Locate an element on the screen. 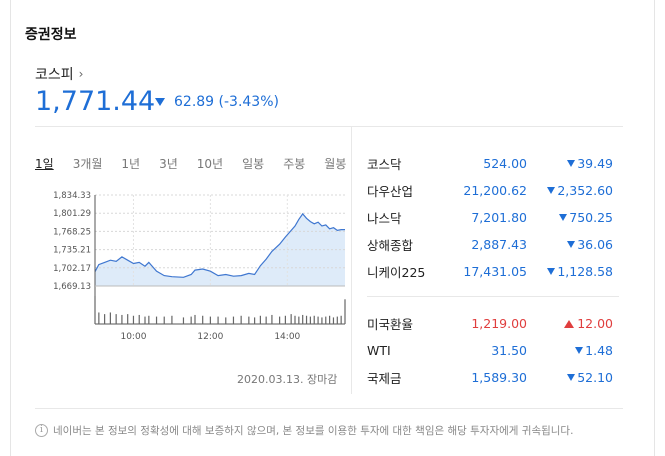 This screenshot has width=665, height=456. market-price: 31.50 is located at coordinates (509, 350).